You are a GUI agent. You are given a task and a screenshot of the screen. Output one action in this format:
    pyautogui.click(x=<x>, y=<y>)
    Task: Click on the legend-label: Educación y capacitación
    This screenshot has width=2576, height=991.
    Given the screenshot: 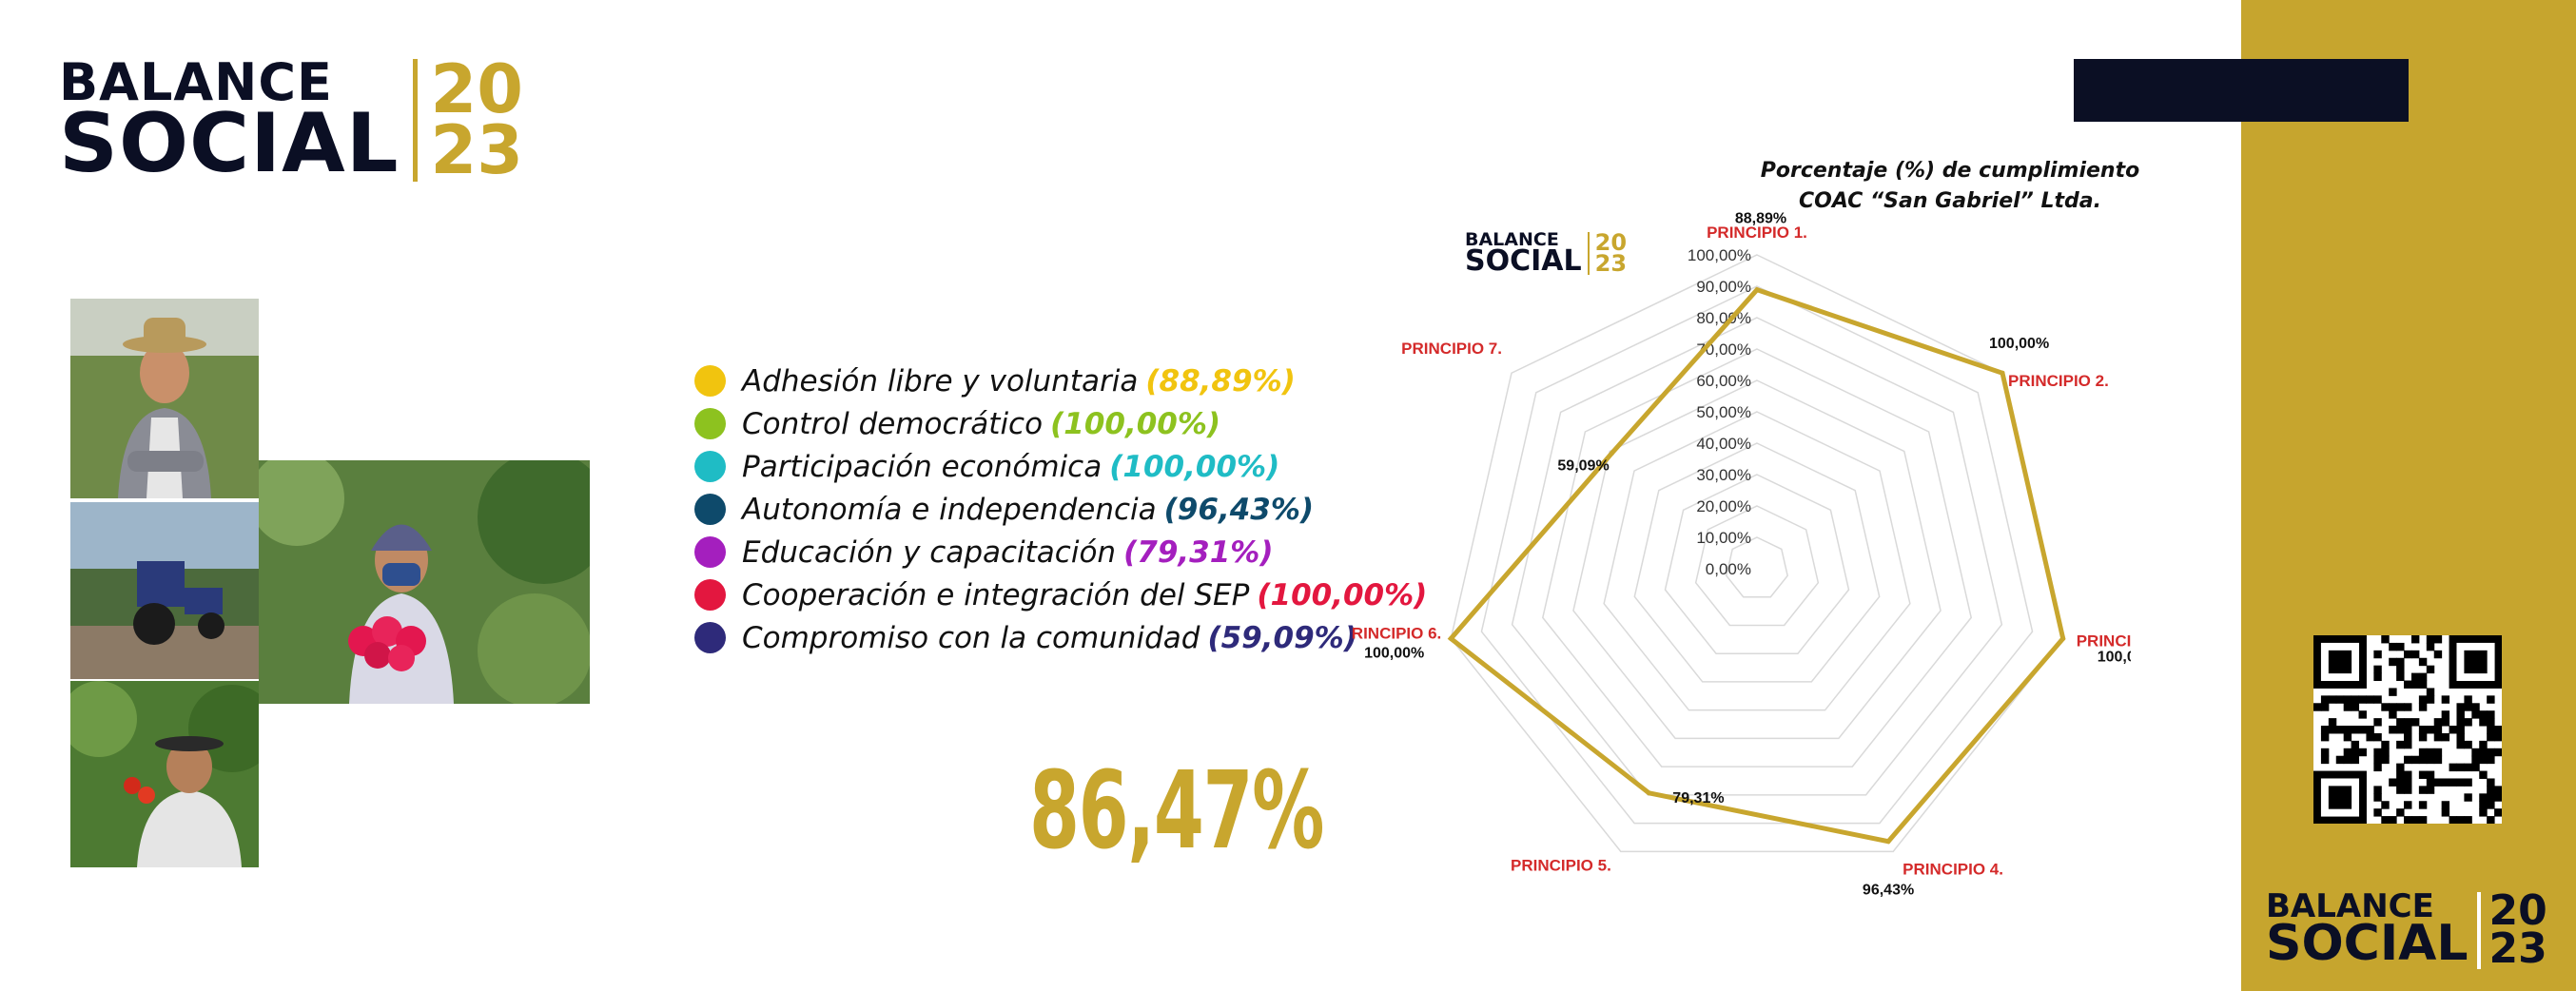 What is the action you would take?
    pyautogui.click(x=929, y=552)
    